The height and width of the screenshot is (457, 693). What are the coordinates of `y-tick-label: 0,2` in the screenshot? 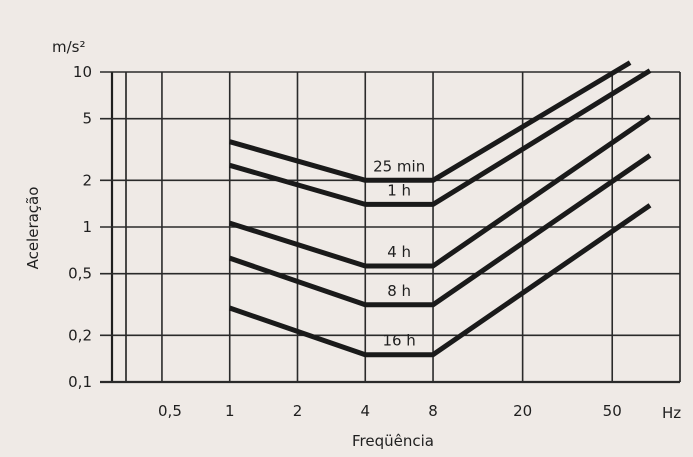 It's located at (80, 335).